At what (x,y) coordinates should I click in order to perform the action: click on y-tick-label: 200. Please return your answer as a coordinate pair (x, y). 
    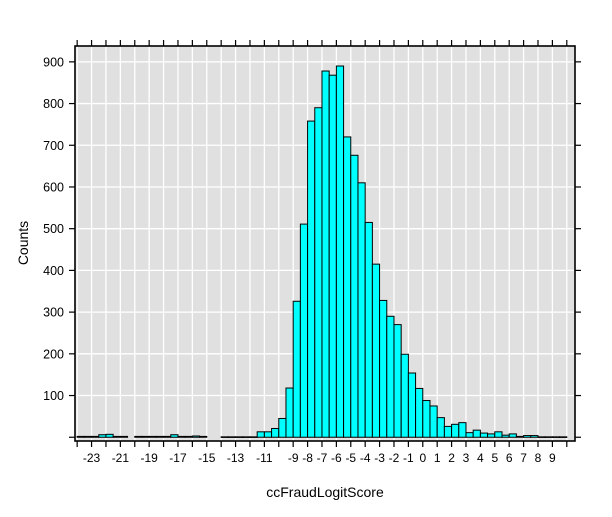
    Looking at the image, I should click on (53, 354).